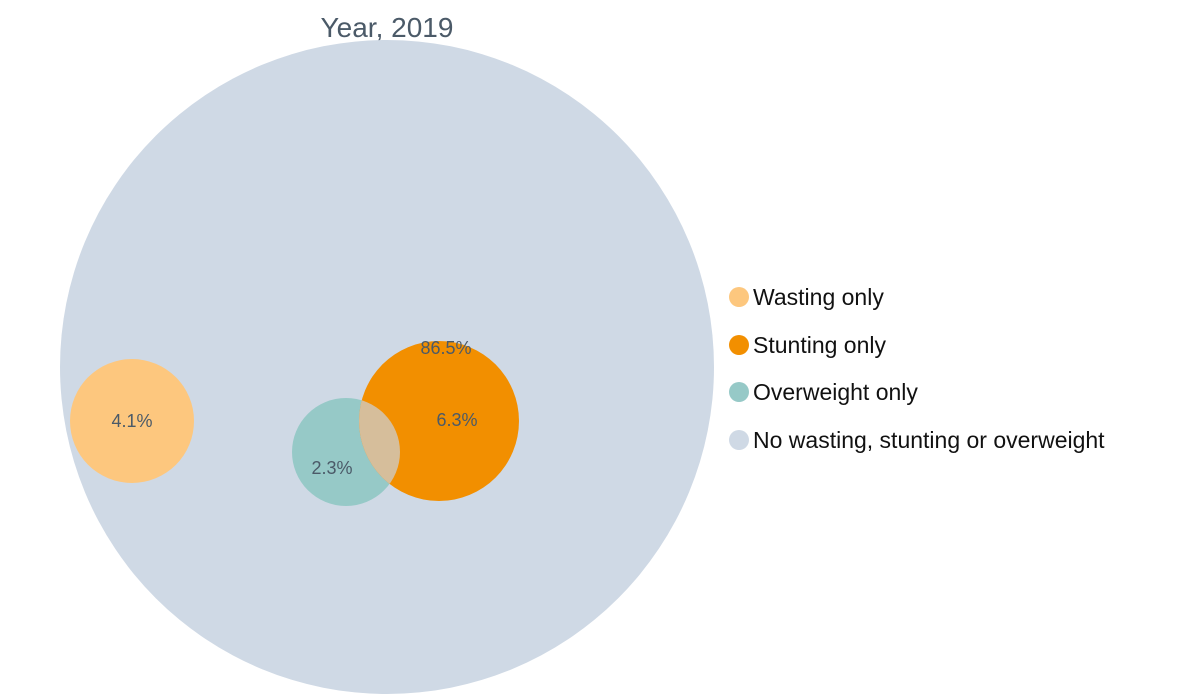 The height and width of the screenshot is (700, 1200). What do you see at coordinates (387, 27) in the screenshot?
I see `chart-title: Year, 2019` at bounding box center [387, 27].